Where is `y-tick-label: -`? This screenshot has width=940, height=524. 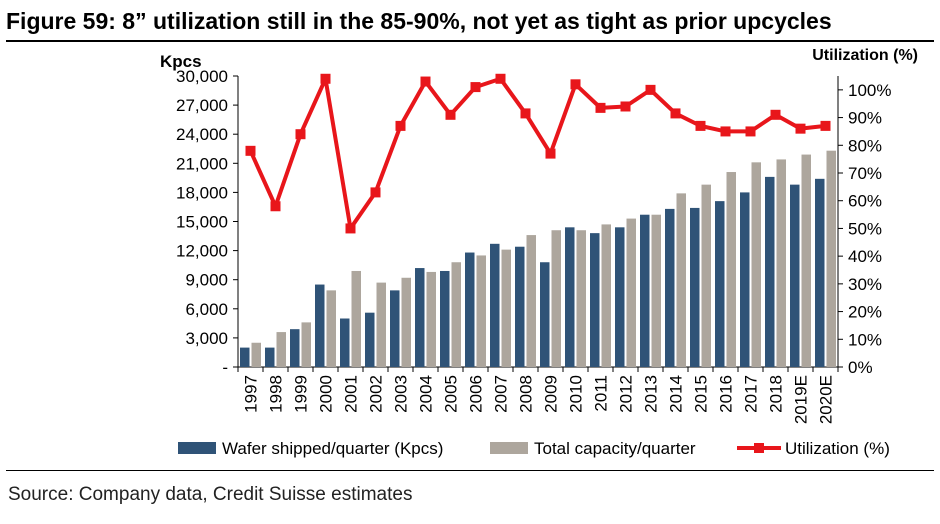 y-tick-label: - is located at coordinates (225, 367).